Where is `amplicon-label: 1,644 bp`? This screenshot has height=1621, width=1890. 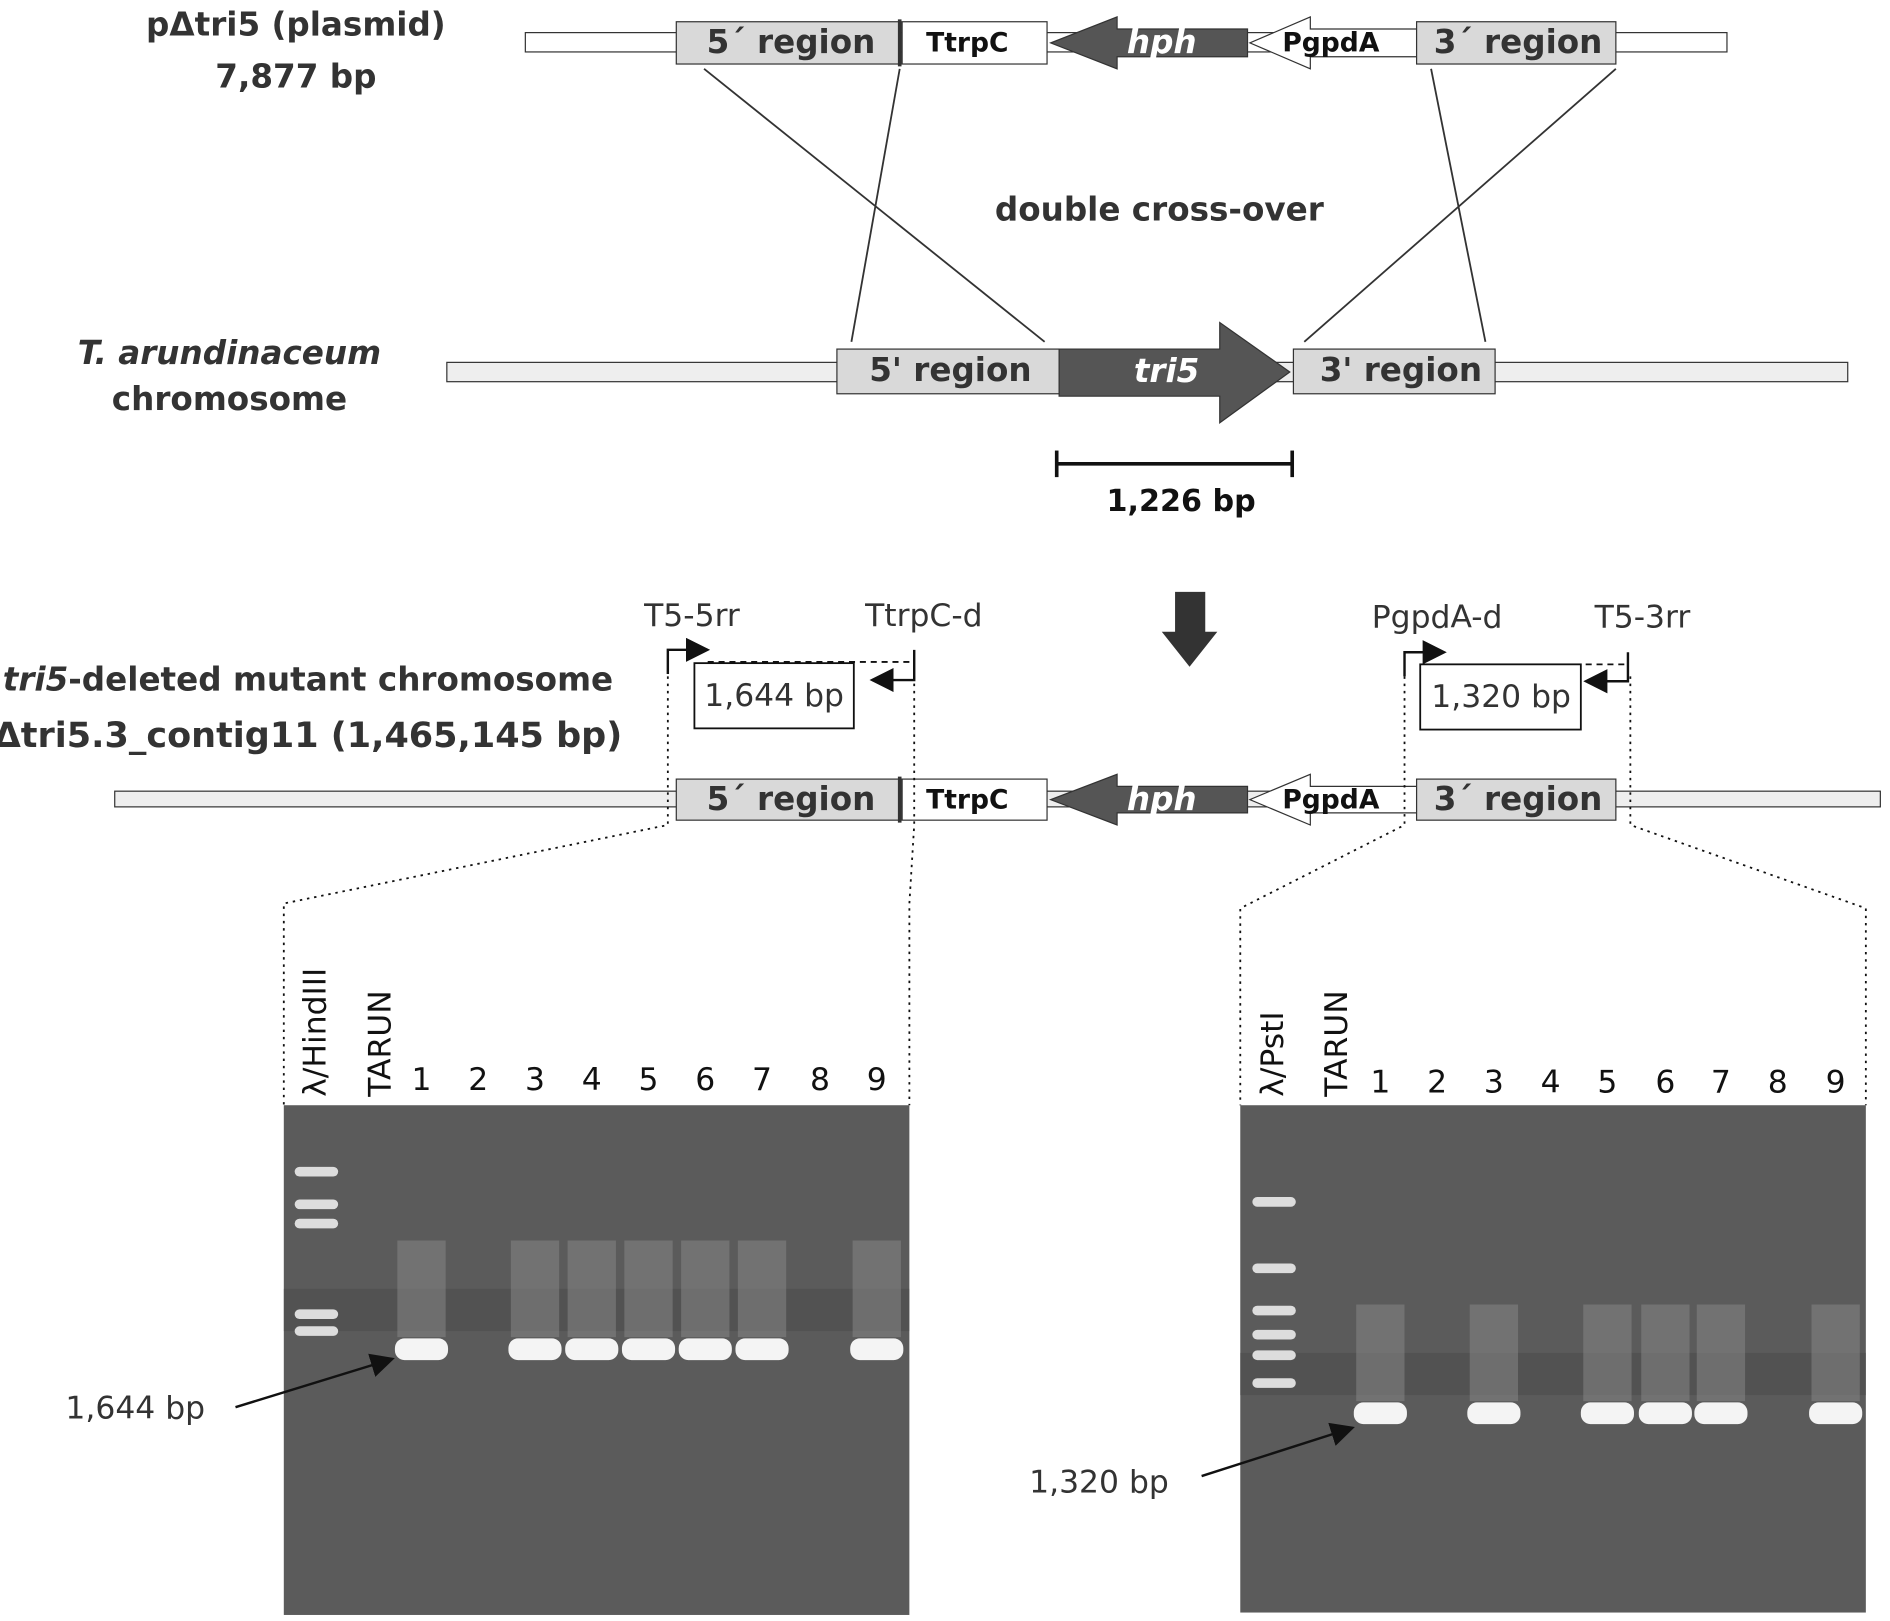
amplicon-label: 1,644 bp is located at coordinates (774, 696).